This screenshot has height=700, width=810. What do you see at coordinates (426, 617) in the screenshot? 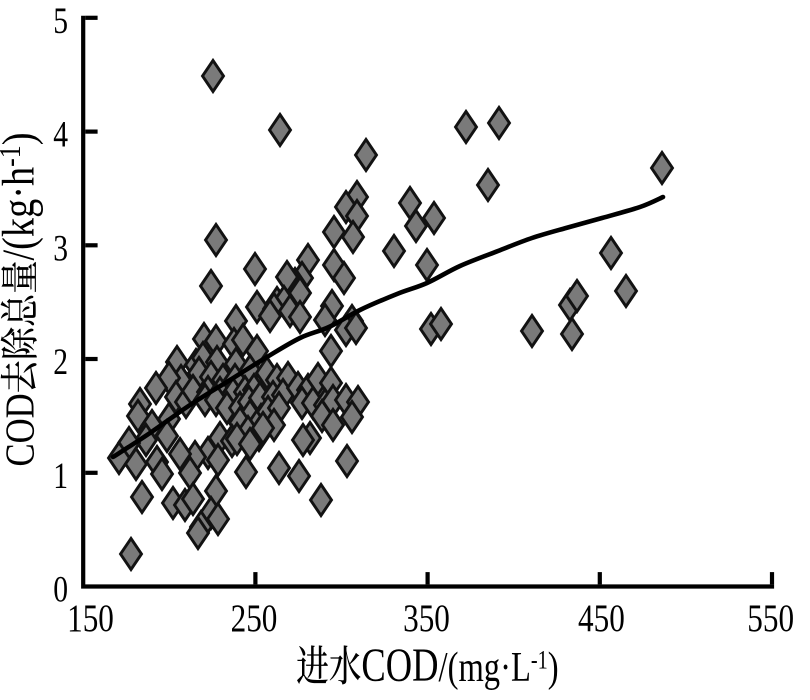
I see `svg-text: 350` at bounding box center [426, 617].